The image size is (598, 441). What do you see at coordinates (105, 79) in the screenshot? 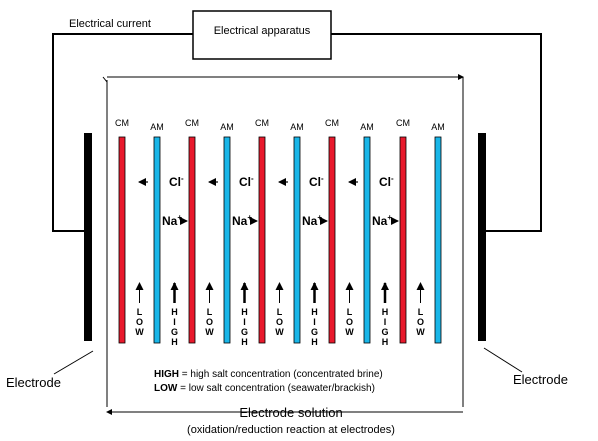
I see `top-left-flow-arrow` at bounding box center [105, 79].